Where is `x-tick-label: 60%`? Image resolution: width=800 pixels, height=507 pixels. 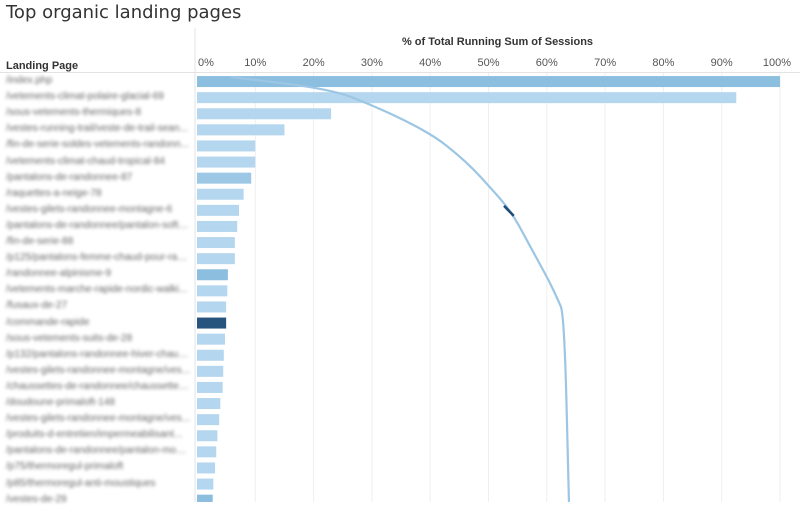
x-tick-label: 60% is located at coordinates (547, 63).